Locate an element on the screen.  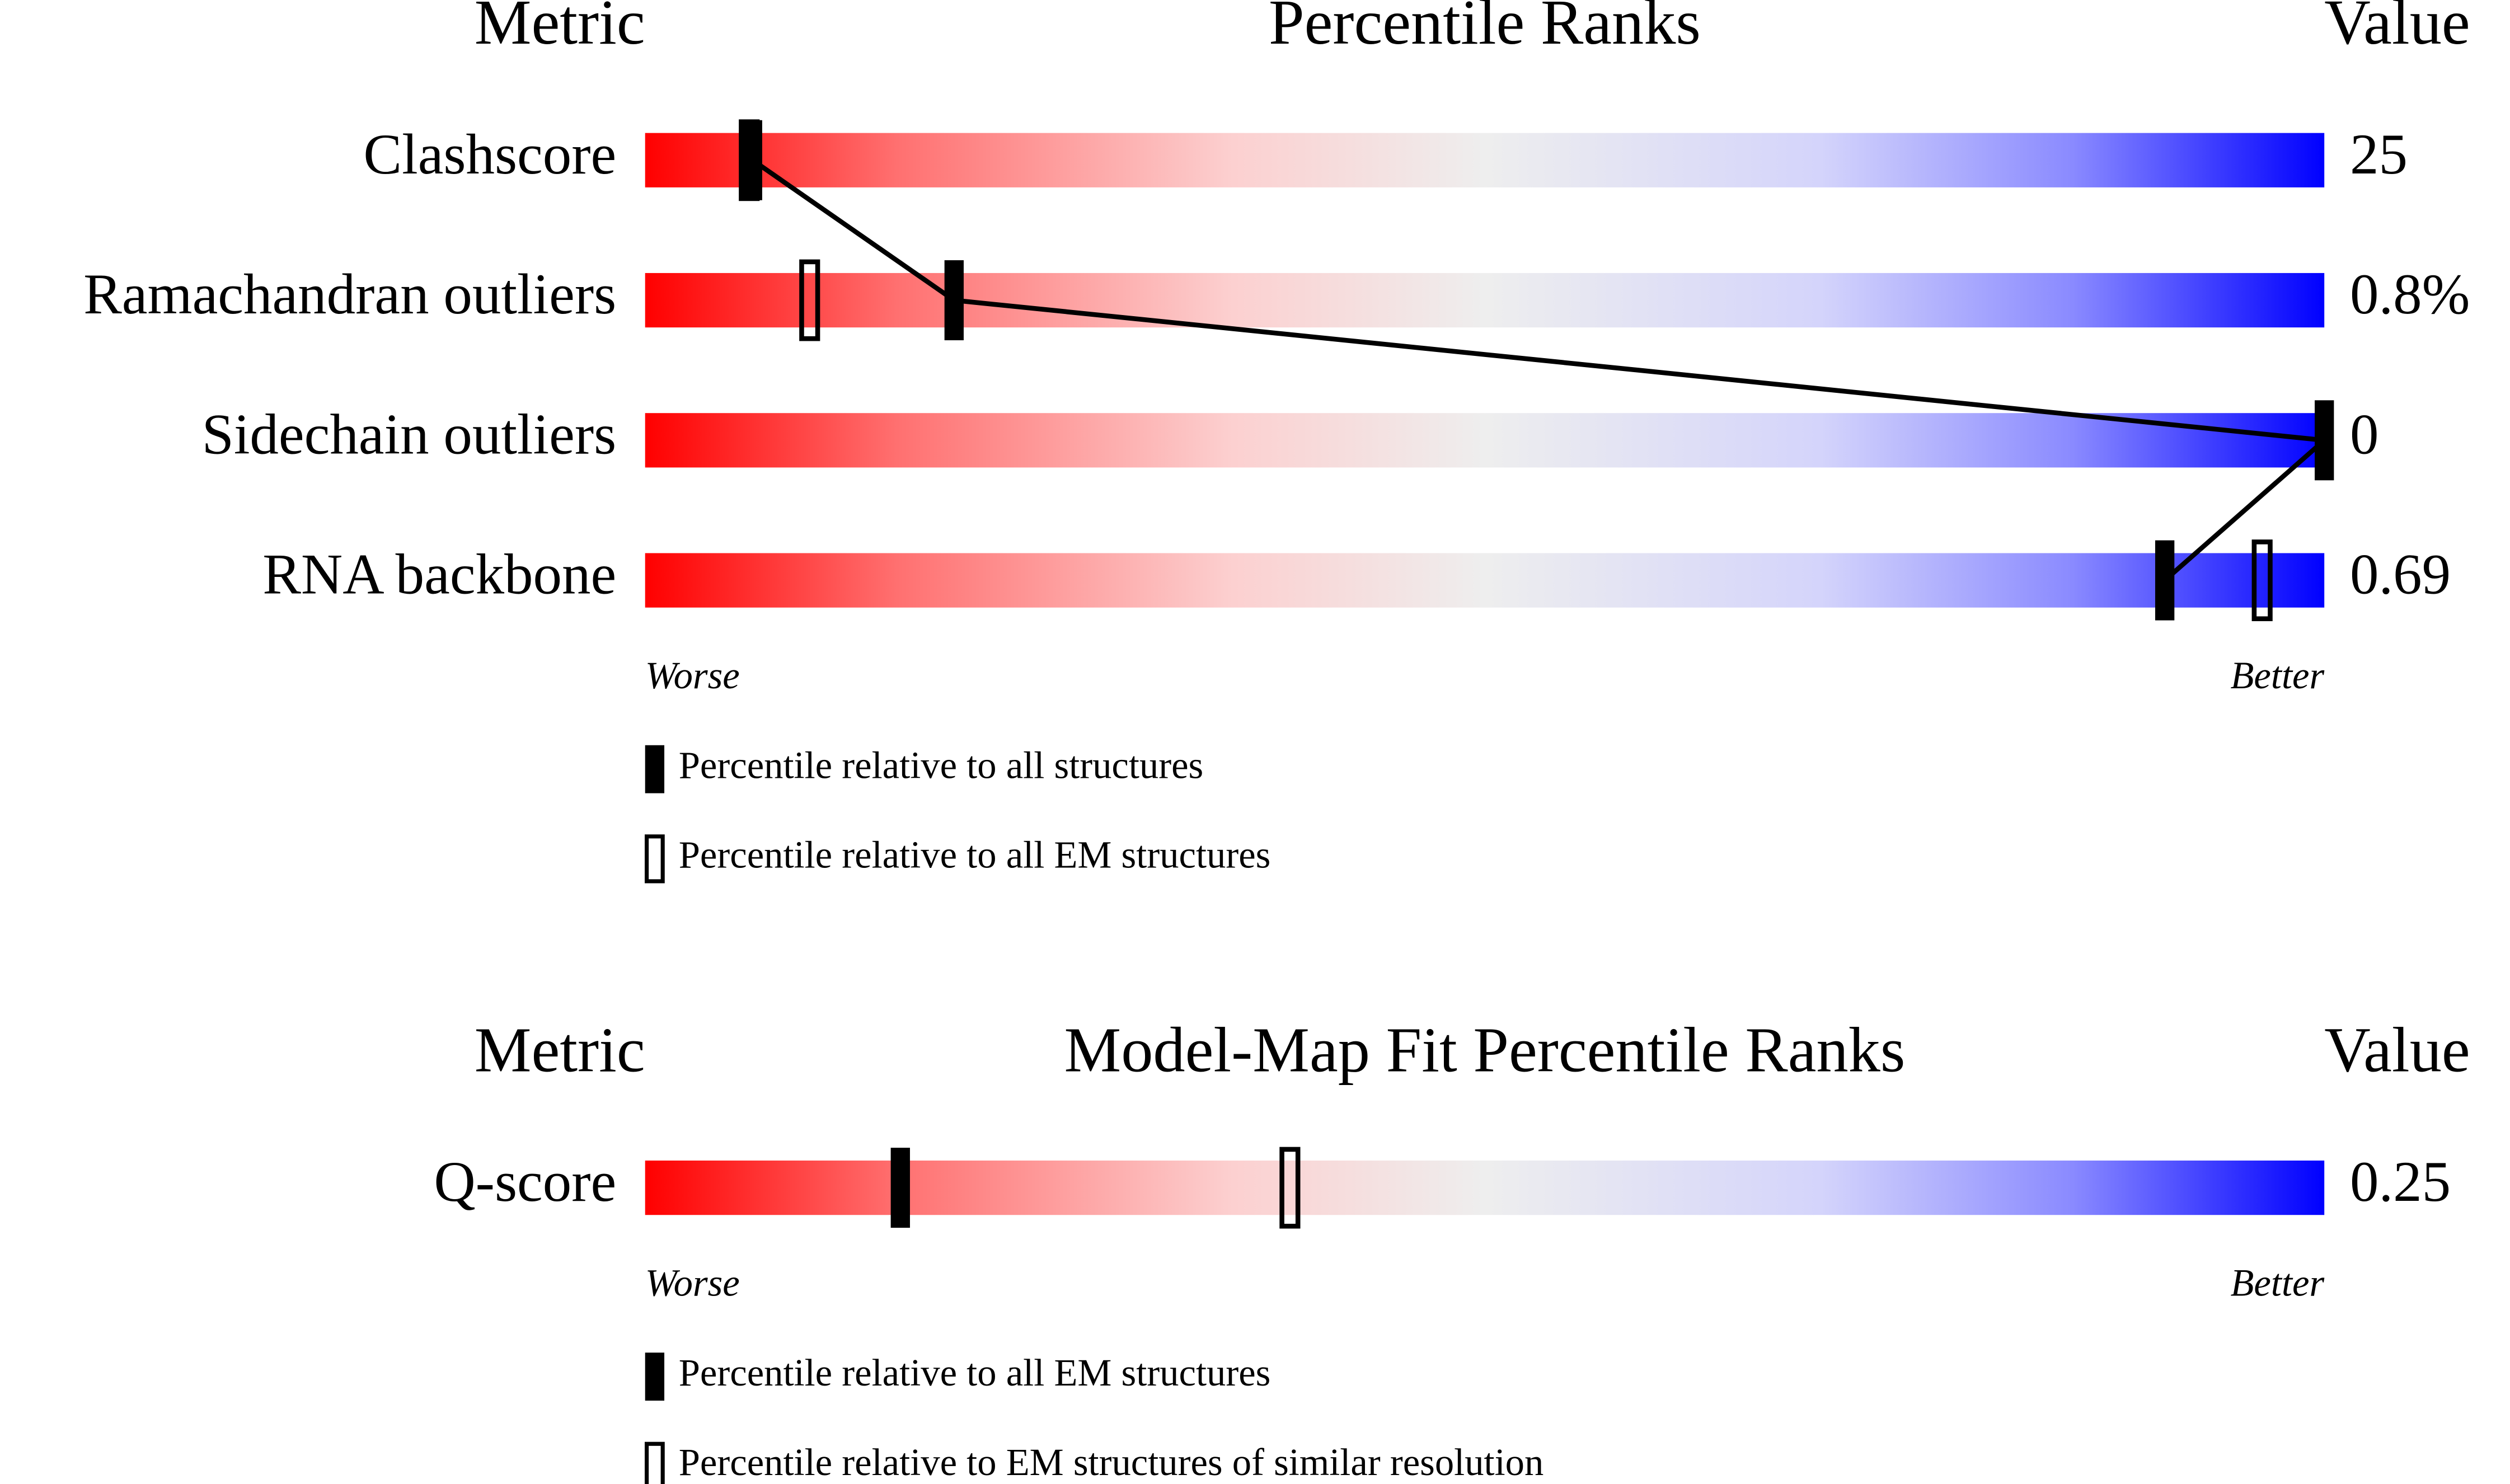
metric-value: 0.25 is located at coordinates (2401, 1182).